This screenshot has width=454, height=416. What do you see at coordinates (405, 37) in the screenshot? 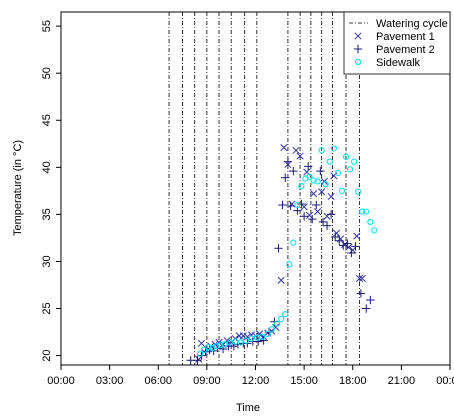
I see `legend-label: Pavement 1` at bounding box center [405, 37].